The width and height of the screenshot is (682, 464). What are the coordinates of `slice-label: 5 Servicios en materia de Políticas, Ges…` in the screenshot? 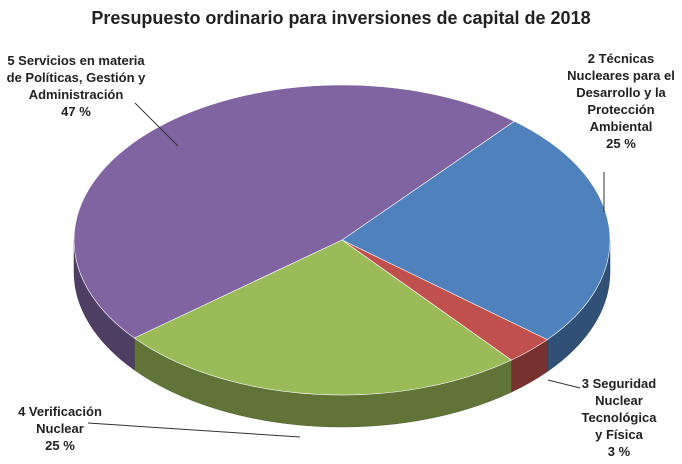 It's located at (76, 86).